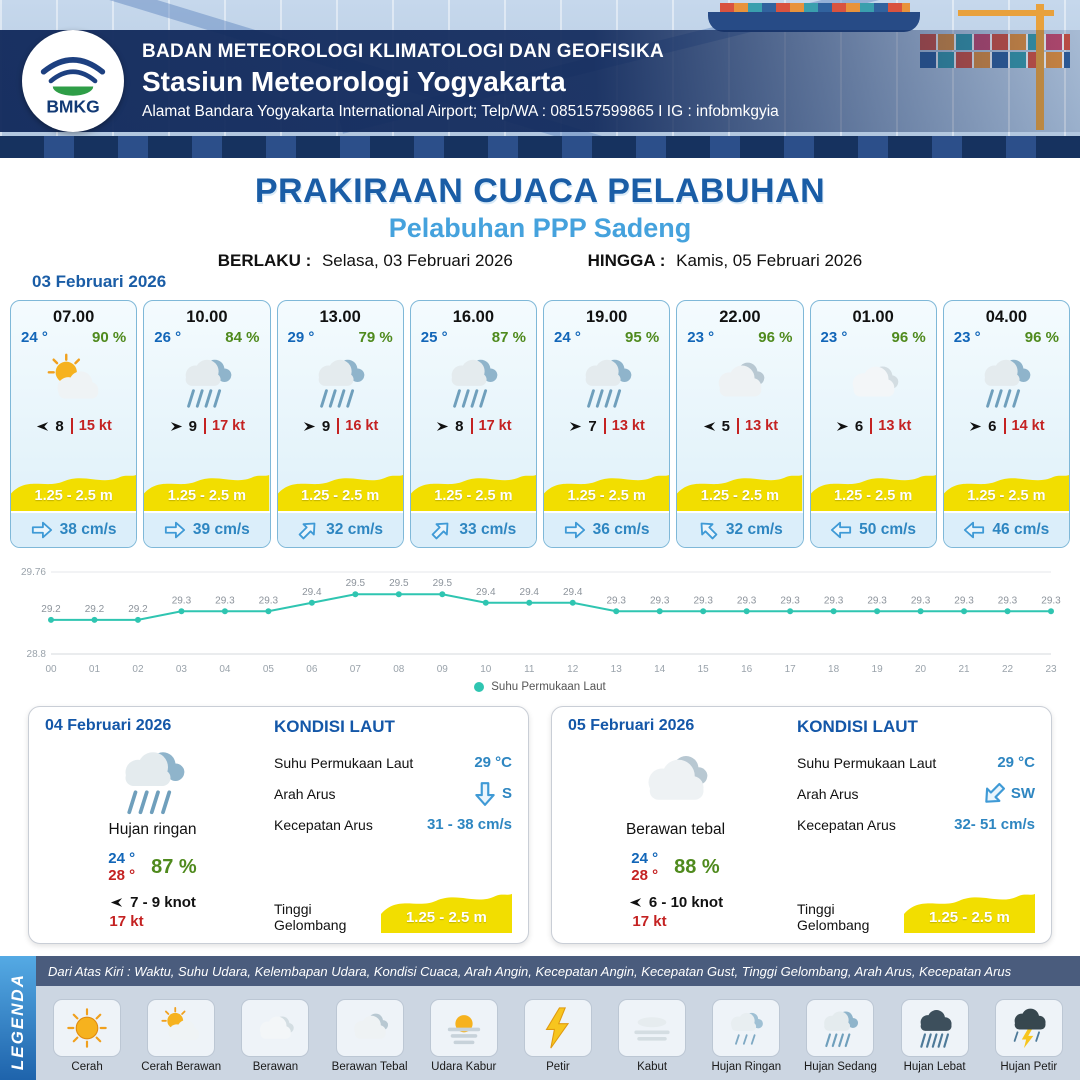 Image resolution: width=1080 pixels, height=1080 pixels. What do you see at coordinates (834, 669) in the screenshot?
I see `svg-text: 18` at bounding box center [834, 669].